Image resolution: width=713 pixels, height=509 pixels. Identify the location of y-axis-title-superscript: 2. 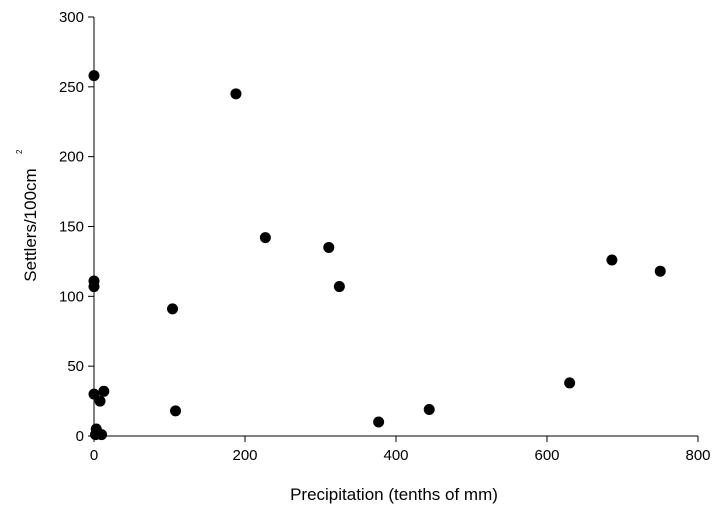
(19, 151).